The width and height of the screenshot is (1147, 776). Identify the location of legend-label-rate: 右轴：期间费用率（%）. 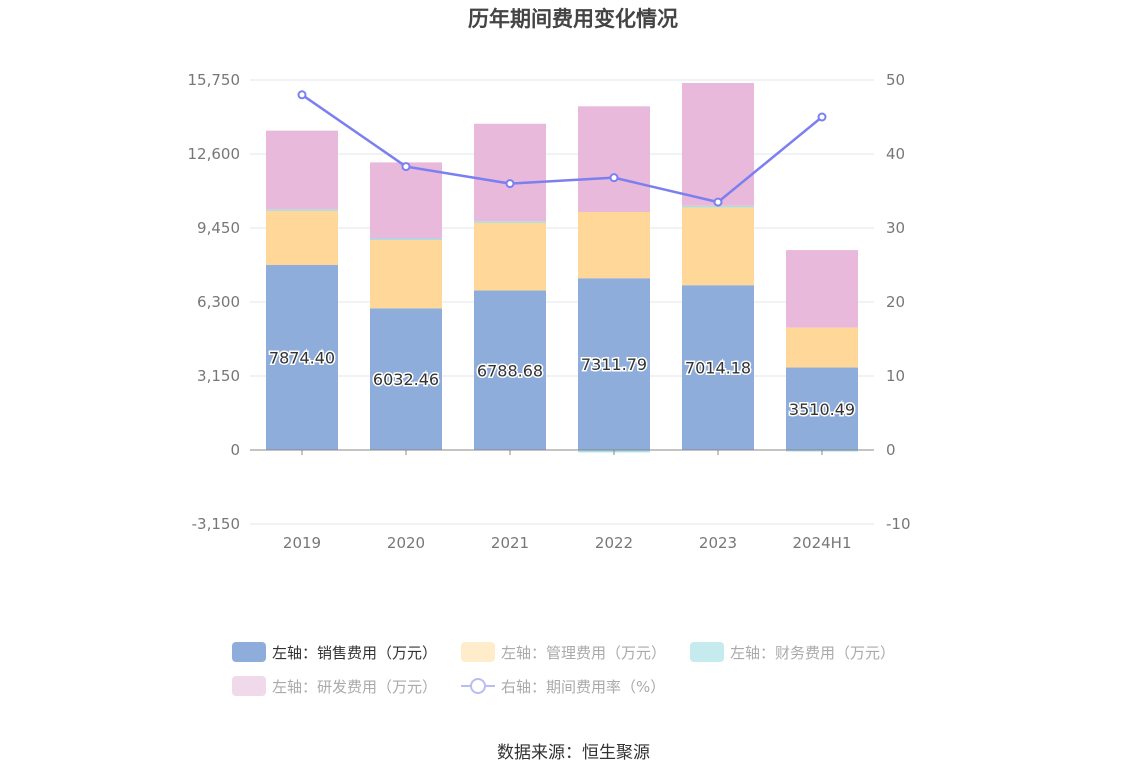
(583, 686).